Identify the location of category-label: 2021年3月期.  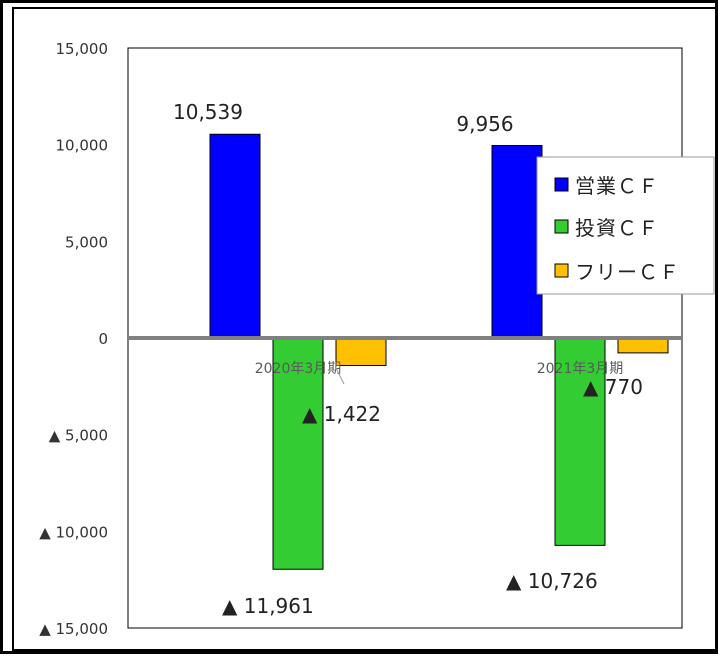
(580, 369).